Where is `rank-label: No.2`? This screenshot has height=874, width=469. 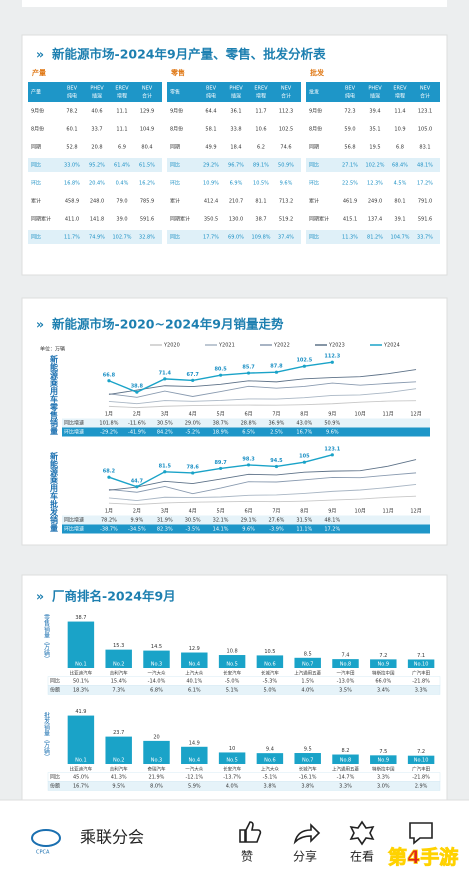
rank-label: No.2 is located at coordinates (118, 761).